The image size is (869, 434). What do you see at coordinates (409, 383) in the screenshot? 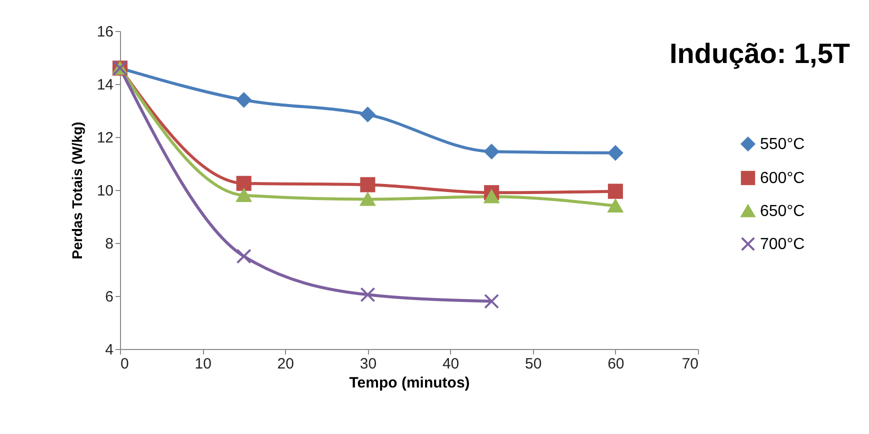
I see `x-axis-title: Tempo (minutos)` at bounding box center [409, 383].